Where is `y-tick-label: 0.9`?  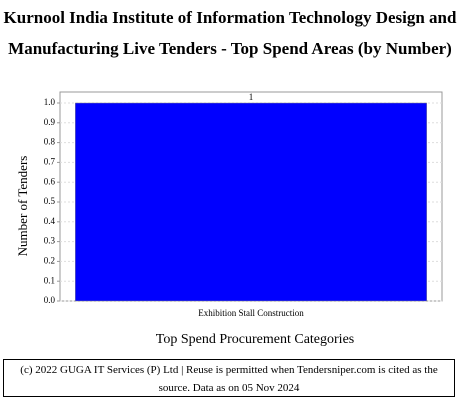
y-tick-label: 0.9 is located at coordinates (50, 122).